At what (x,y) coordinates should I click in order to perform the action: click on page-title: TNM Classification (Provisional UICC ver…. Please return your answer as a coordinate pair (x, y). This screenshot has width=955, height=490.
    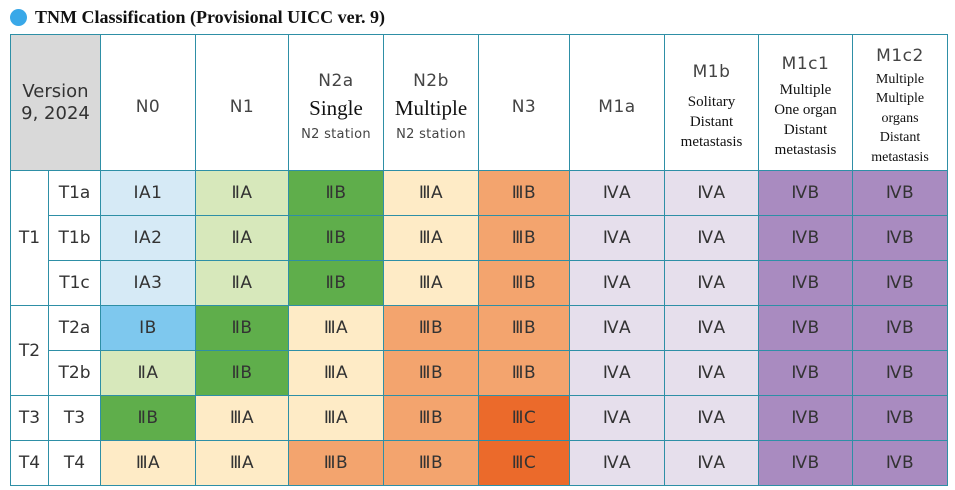
    Looking at the image, I should click on (197, 17).